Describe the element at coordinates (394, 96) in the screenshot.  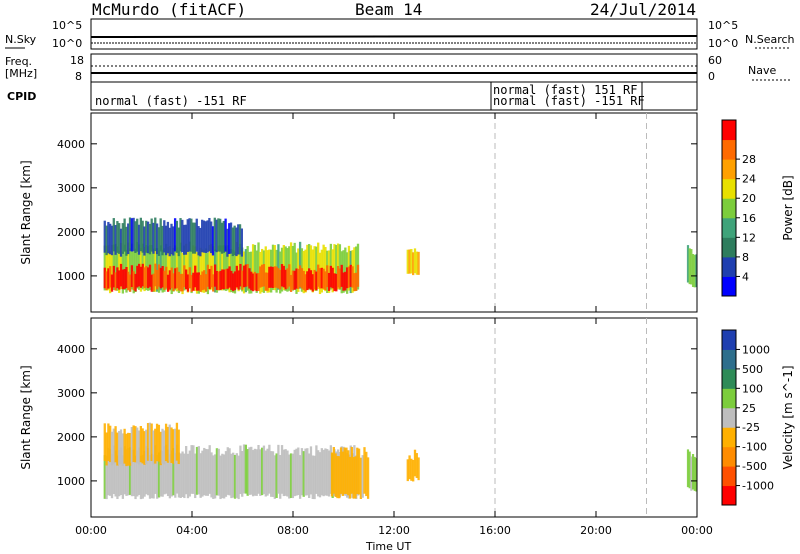
I see `cpid-panel-frame` at that location.